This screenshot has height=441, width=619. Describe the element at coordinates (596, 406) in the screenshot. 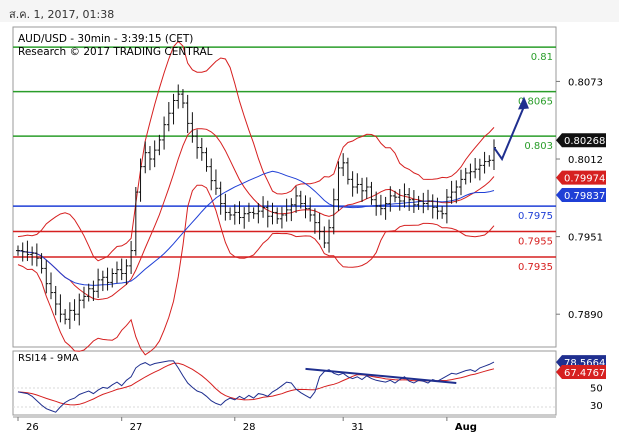

I see `rsi-tick-label-1: 30` at that location.